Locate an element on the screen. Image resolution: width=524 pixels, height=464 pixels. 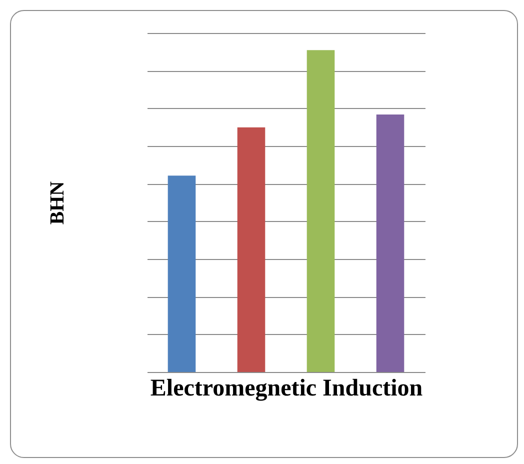
x-axis-title: Electromegnetic Induction is located at coordinates (286, 389).